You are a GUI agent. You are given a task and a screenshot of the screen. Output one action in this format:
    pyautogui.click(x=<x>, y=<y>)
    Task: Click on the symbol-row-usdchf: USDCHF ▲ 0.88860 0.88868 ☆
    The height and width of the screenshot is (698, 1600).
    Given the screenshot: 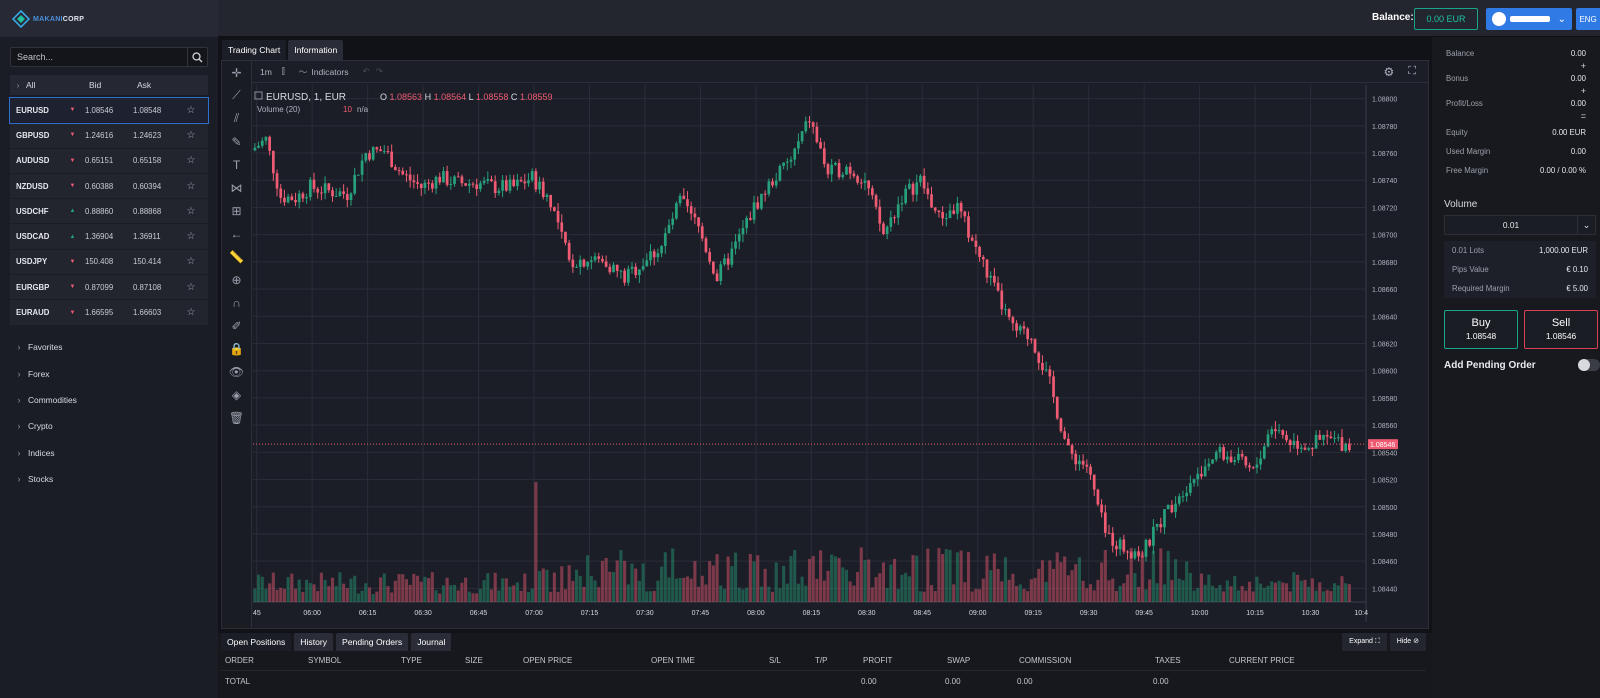 What is the action you would take?
    pyautogui.click(x=109, y=212)
    